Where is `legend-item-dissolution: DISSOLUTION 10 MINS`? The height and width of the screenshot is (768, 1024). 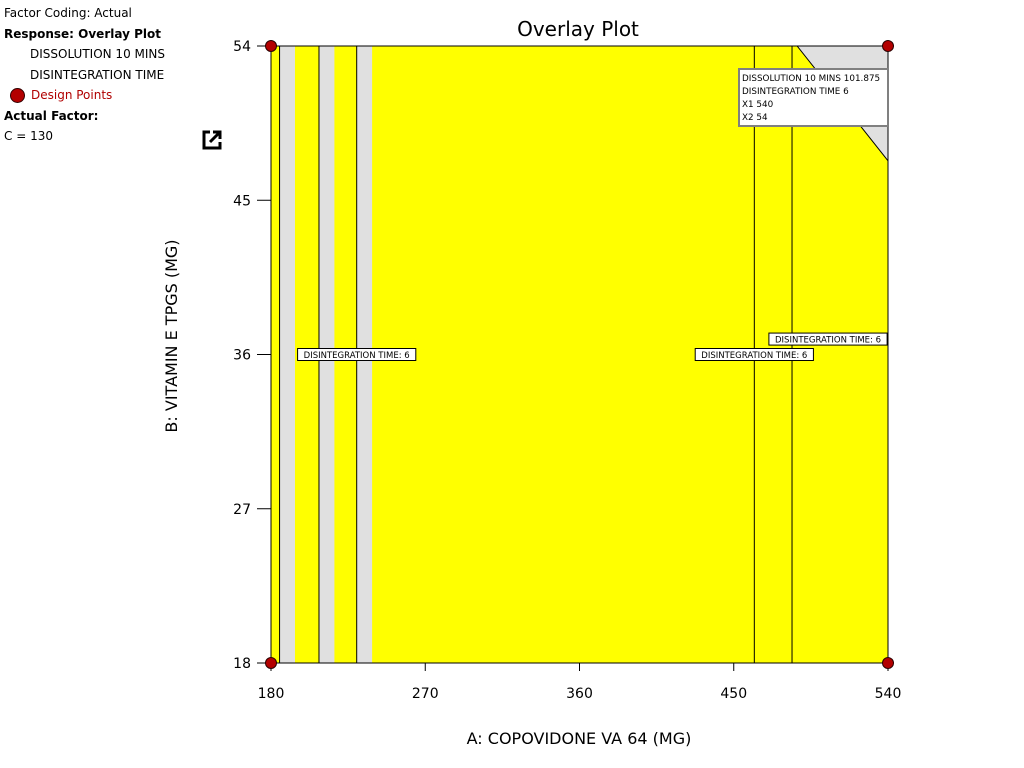
legend-item-dissolution: DISSOLUTION 10 MINS is located at coordinates (98, 54).